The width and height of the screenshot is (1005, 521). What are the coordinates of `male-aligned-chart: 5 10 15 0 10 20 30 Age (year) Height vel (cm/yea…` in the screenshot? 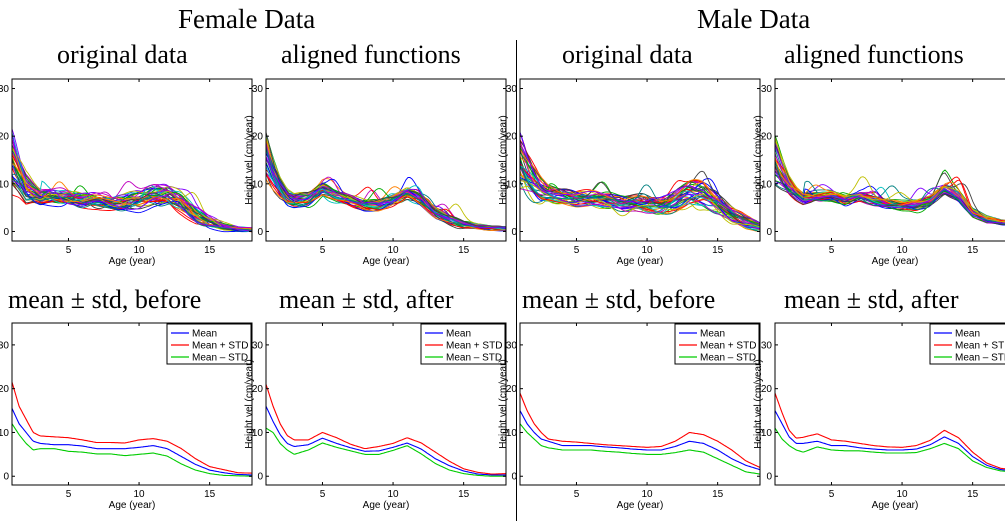 It's located at (879, 172).